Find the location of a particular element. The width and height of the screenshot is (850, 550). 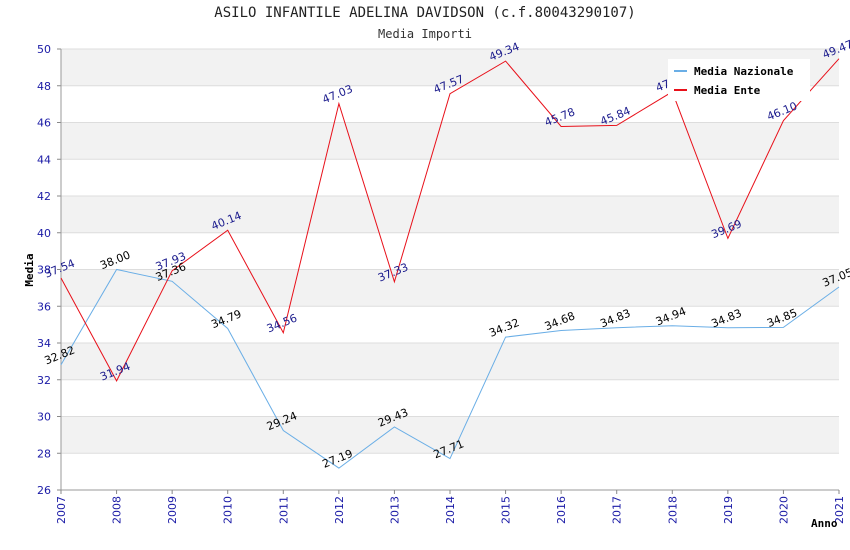

x-tick-label: 2009 is located at coordinates (172, 510).